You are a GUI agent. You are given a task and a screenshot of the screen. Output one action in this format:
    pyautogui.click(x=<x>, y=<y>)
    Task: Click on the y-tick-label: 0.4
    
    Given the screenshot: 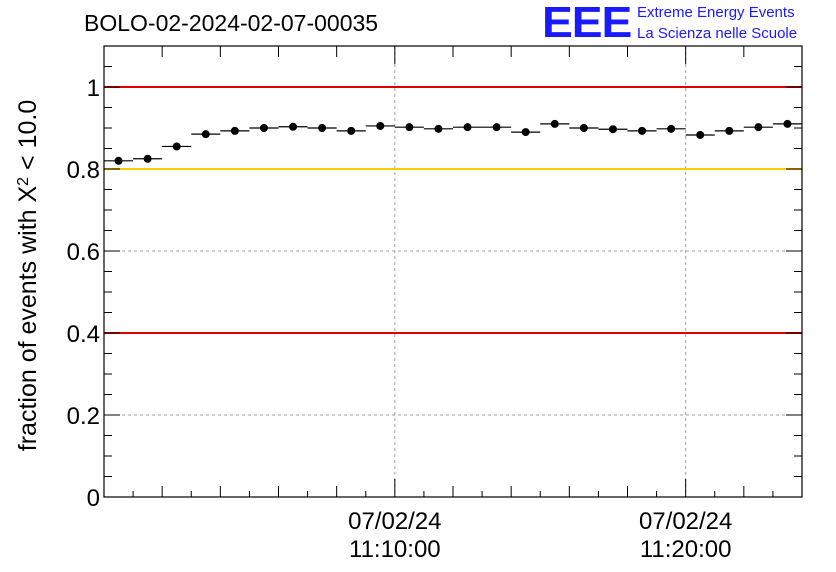 What is the action you would take?
    pyautogui.click(x=83, y=334)
    